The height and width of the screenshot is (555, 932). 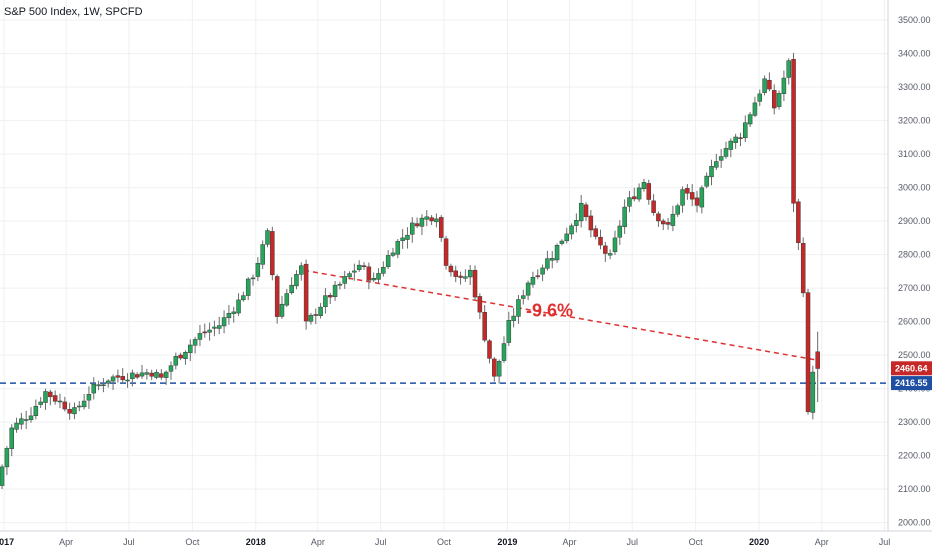 I want to click on y-tick-label: 2900.00, so click(x=914, y=221).